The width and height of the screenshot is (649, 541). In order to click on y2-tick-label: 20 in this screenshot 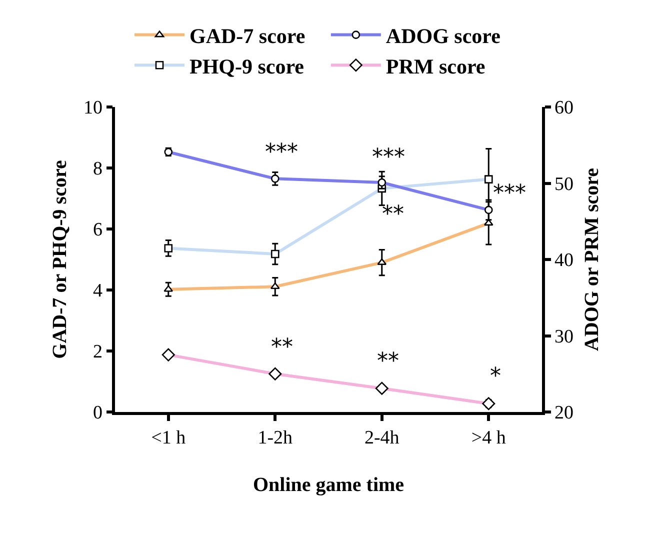, I will do `click(564, 413)`.